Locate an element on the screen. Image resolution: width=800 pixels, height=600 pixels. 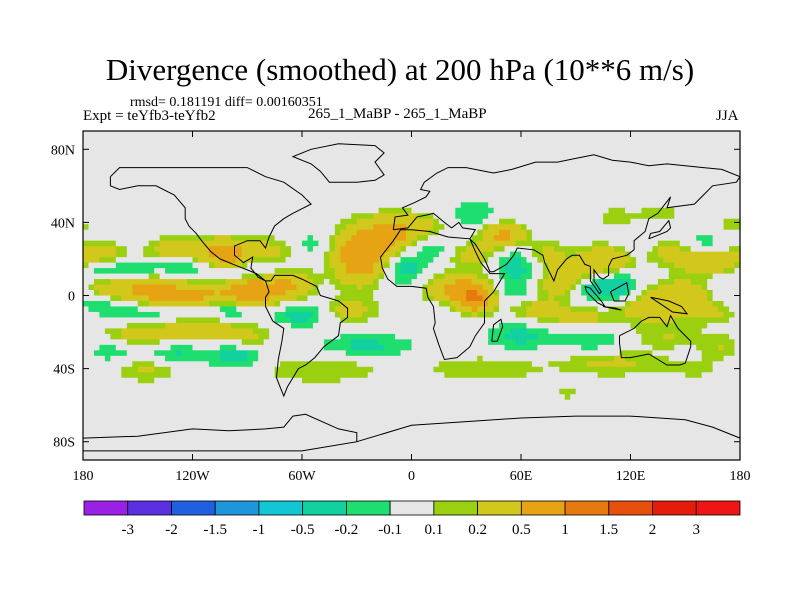
colorbar-label: 2 is located at coordinates (653, 530).